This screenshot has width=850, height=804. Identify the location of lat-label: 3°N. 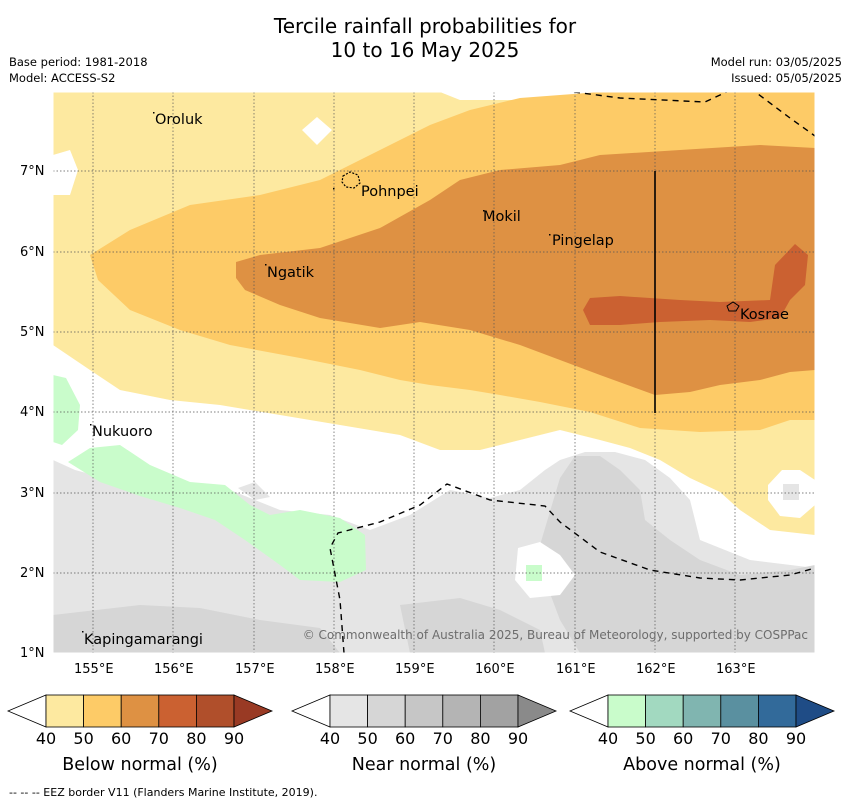
(32, 493).